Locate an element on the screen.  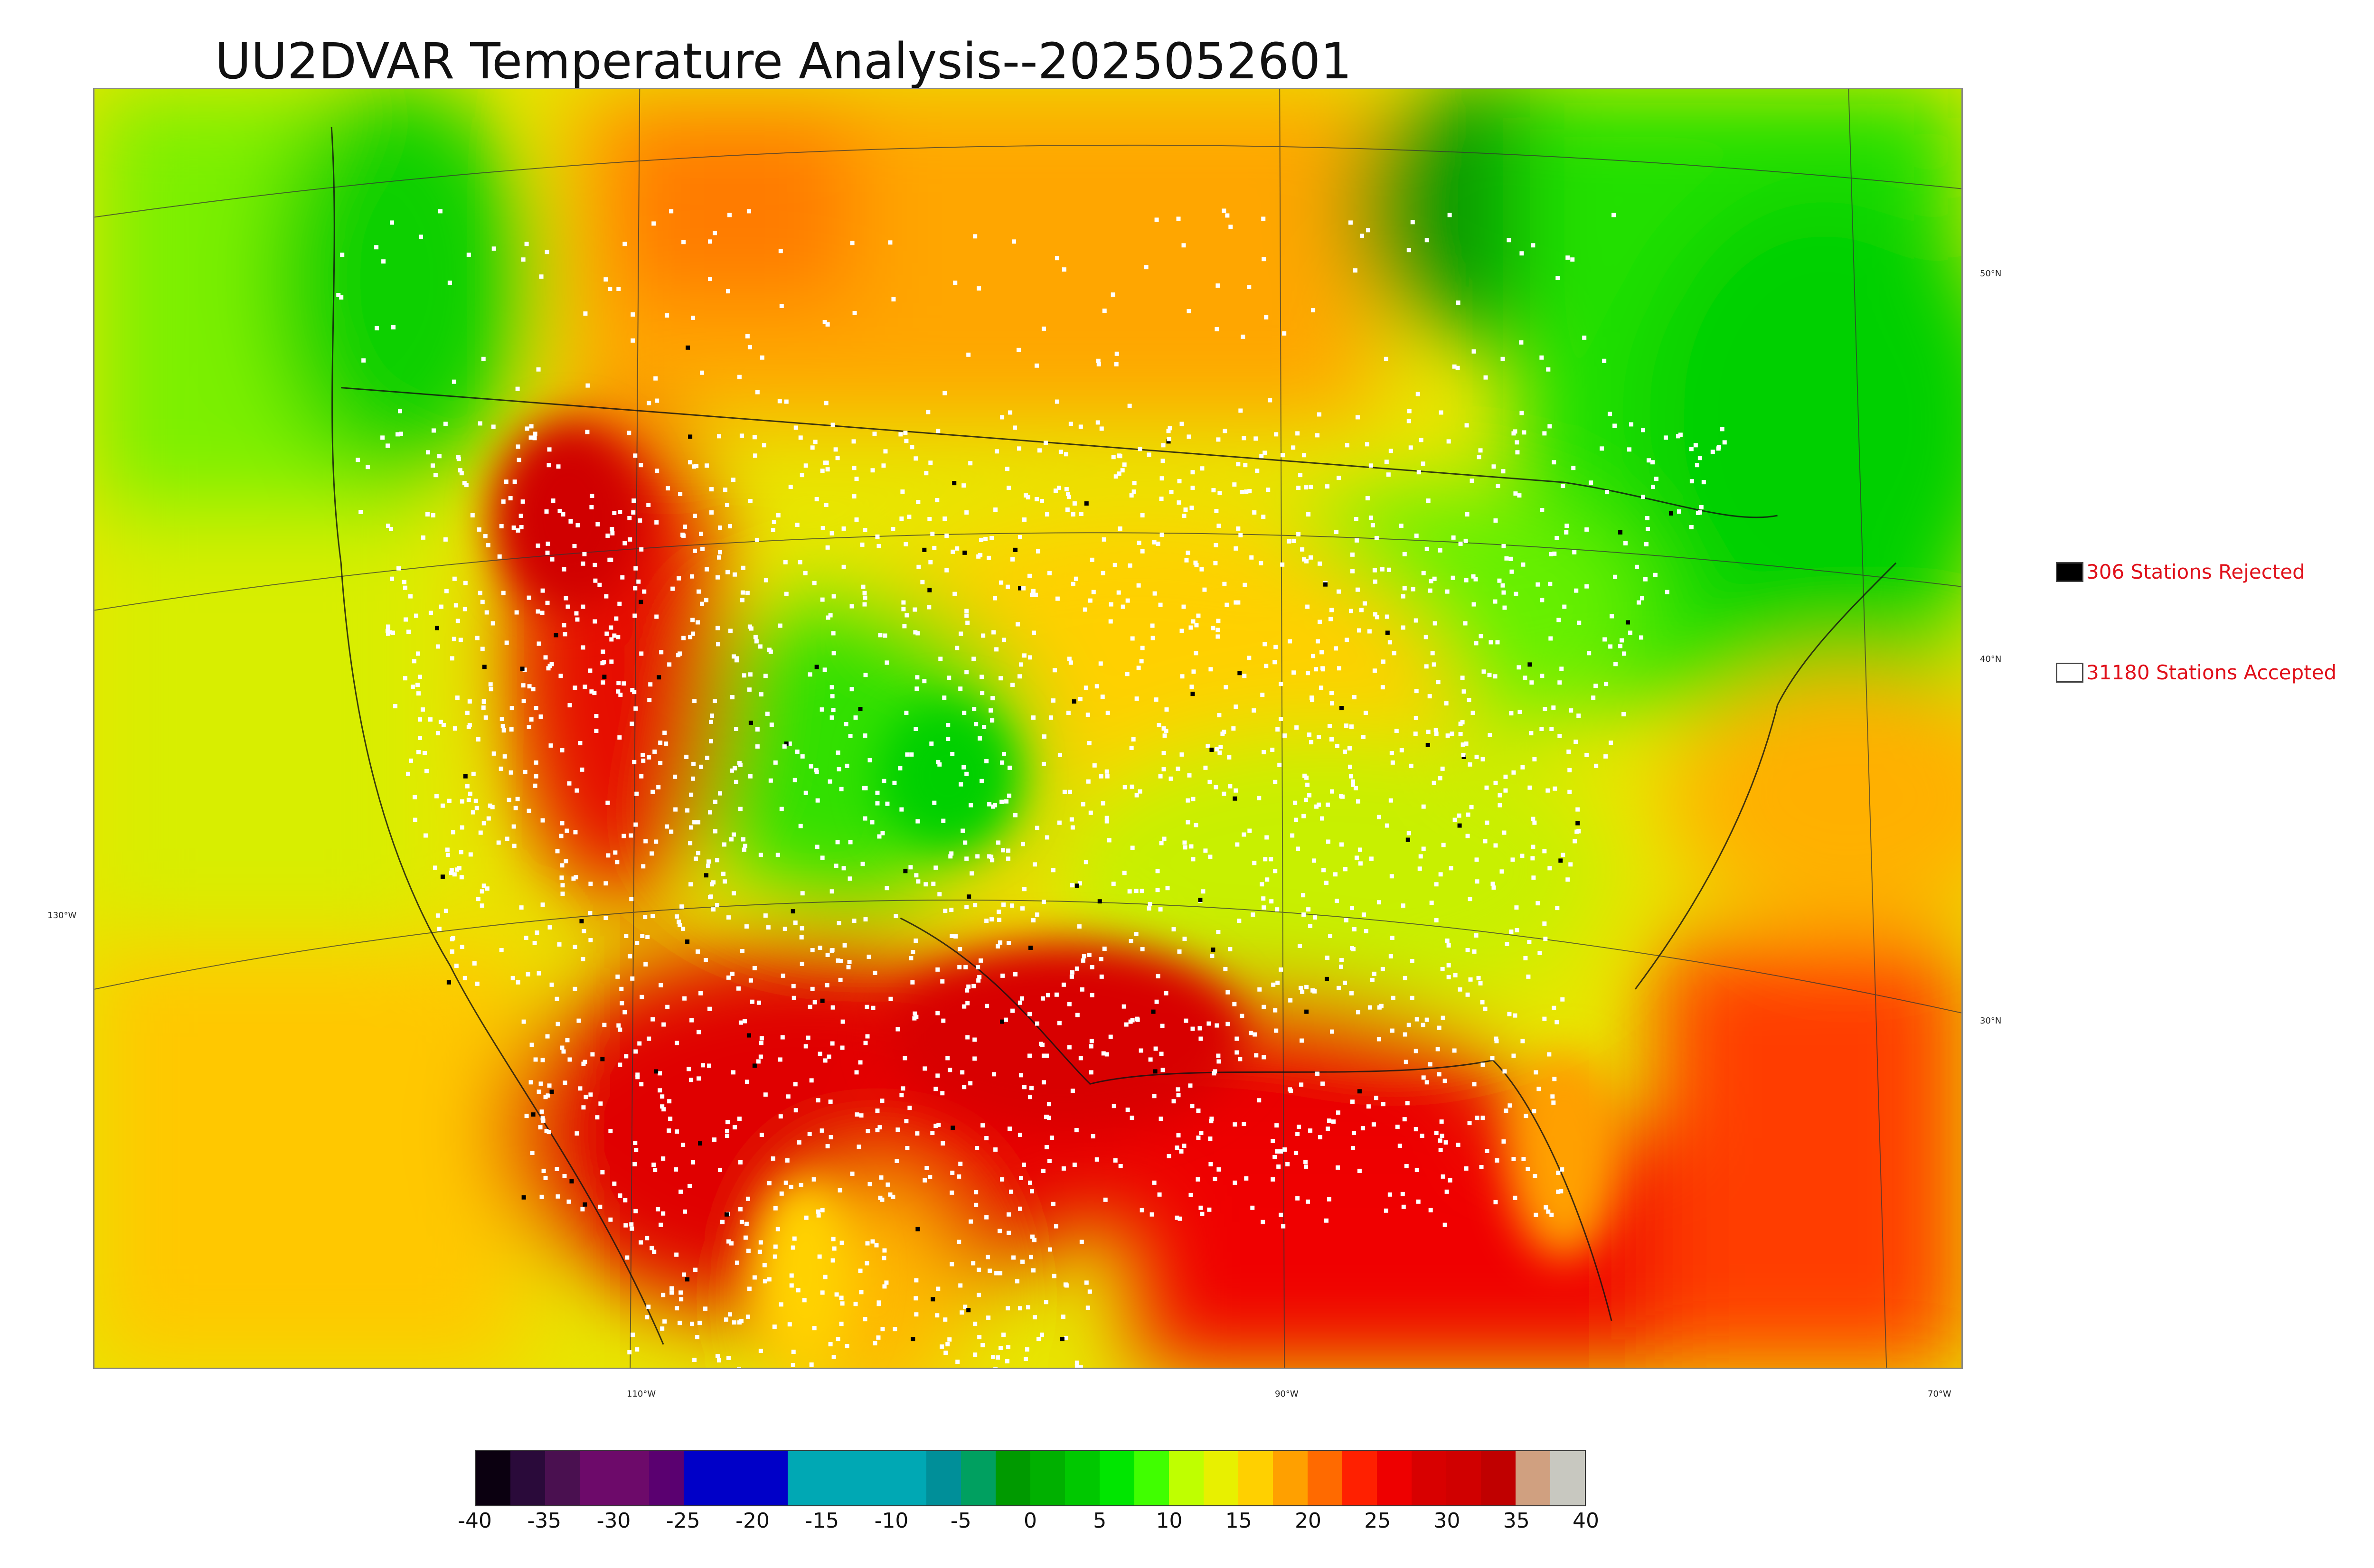
colorbar-tick-label: 30 is located at coordinates (1446, 1521).